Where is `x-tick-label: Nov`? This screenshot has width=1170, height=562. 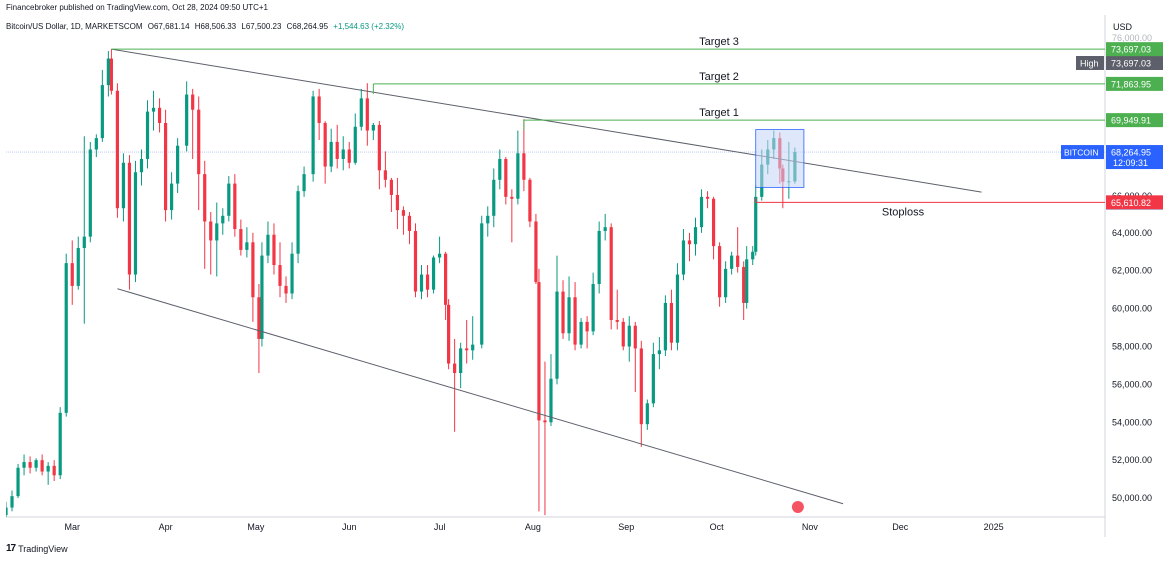 x-tick-label: Nov is located at coordinates (810, 527).